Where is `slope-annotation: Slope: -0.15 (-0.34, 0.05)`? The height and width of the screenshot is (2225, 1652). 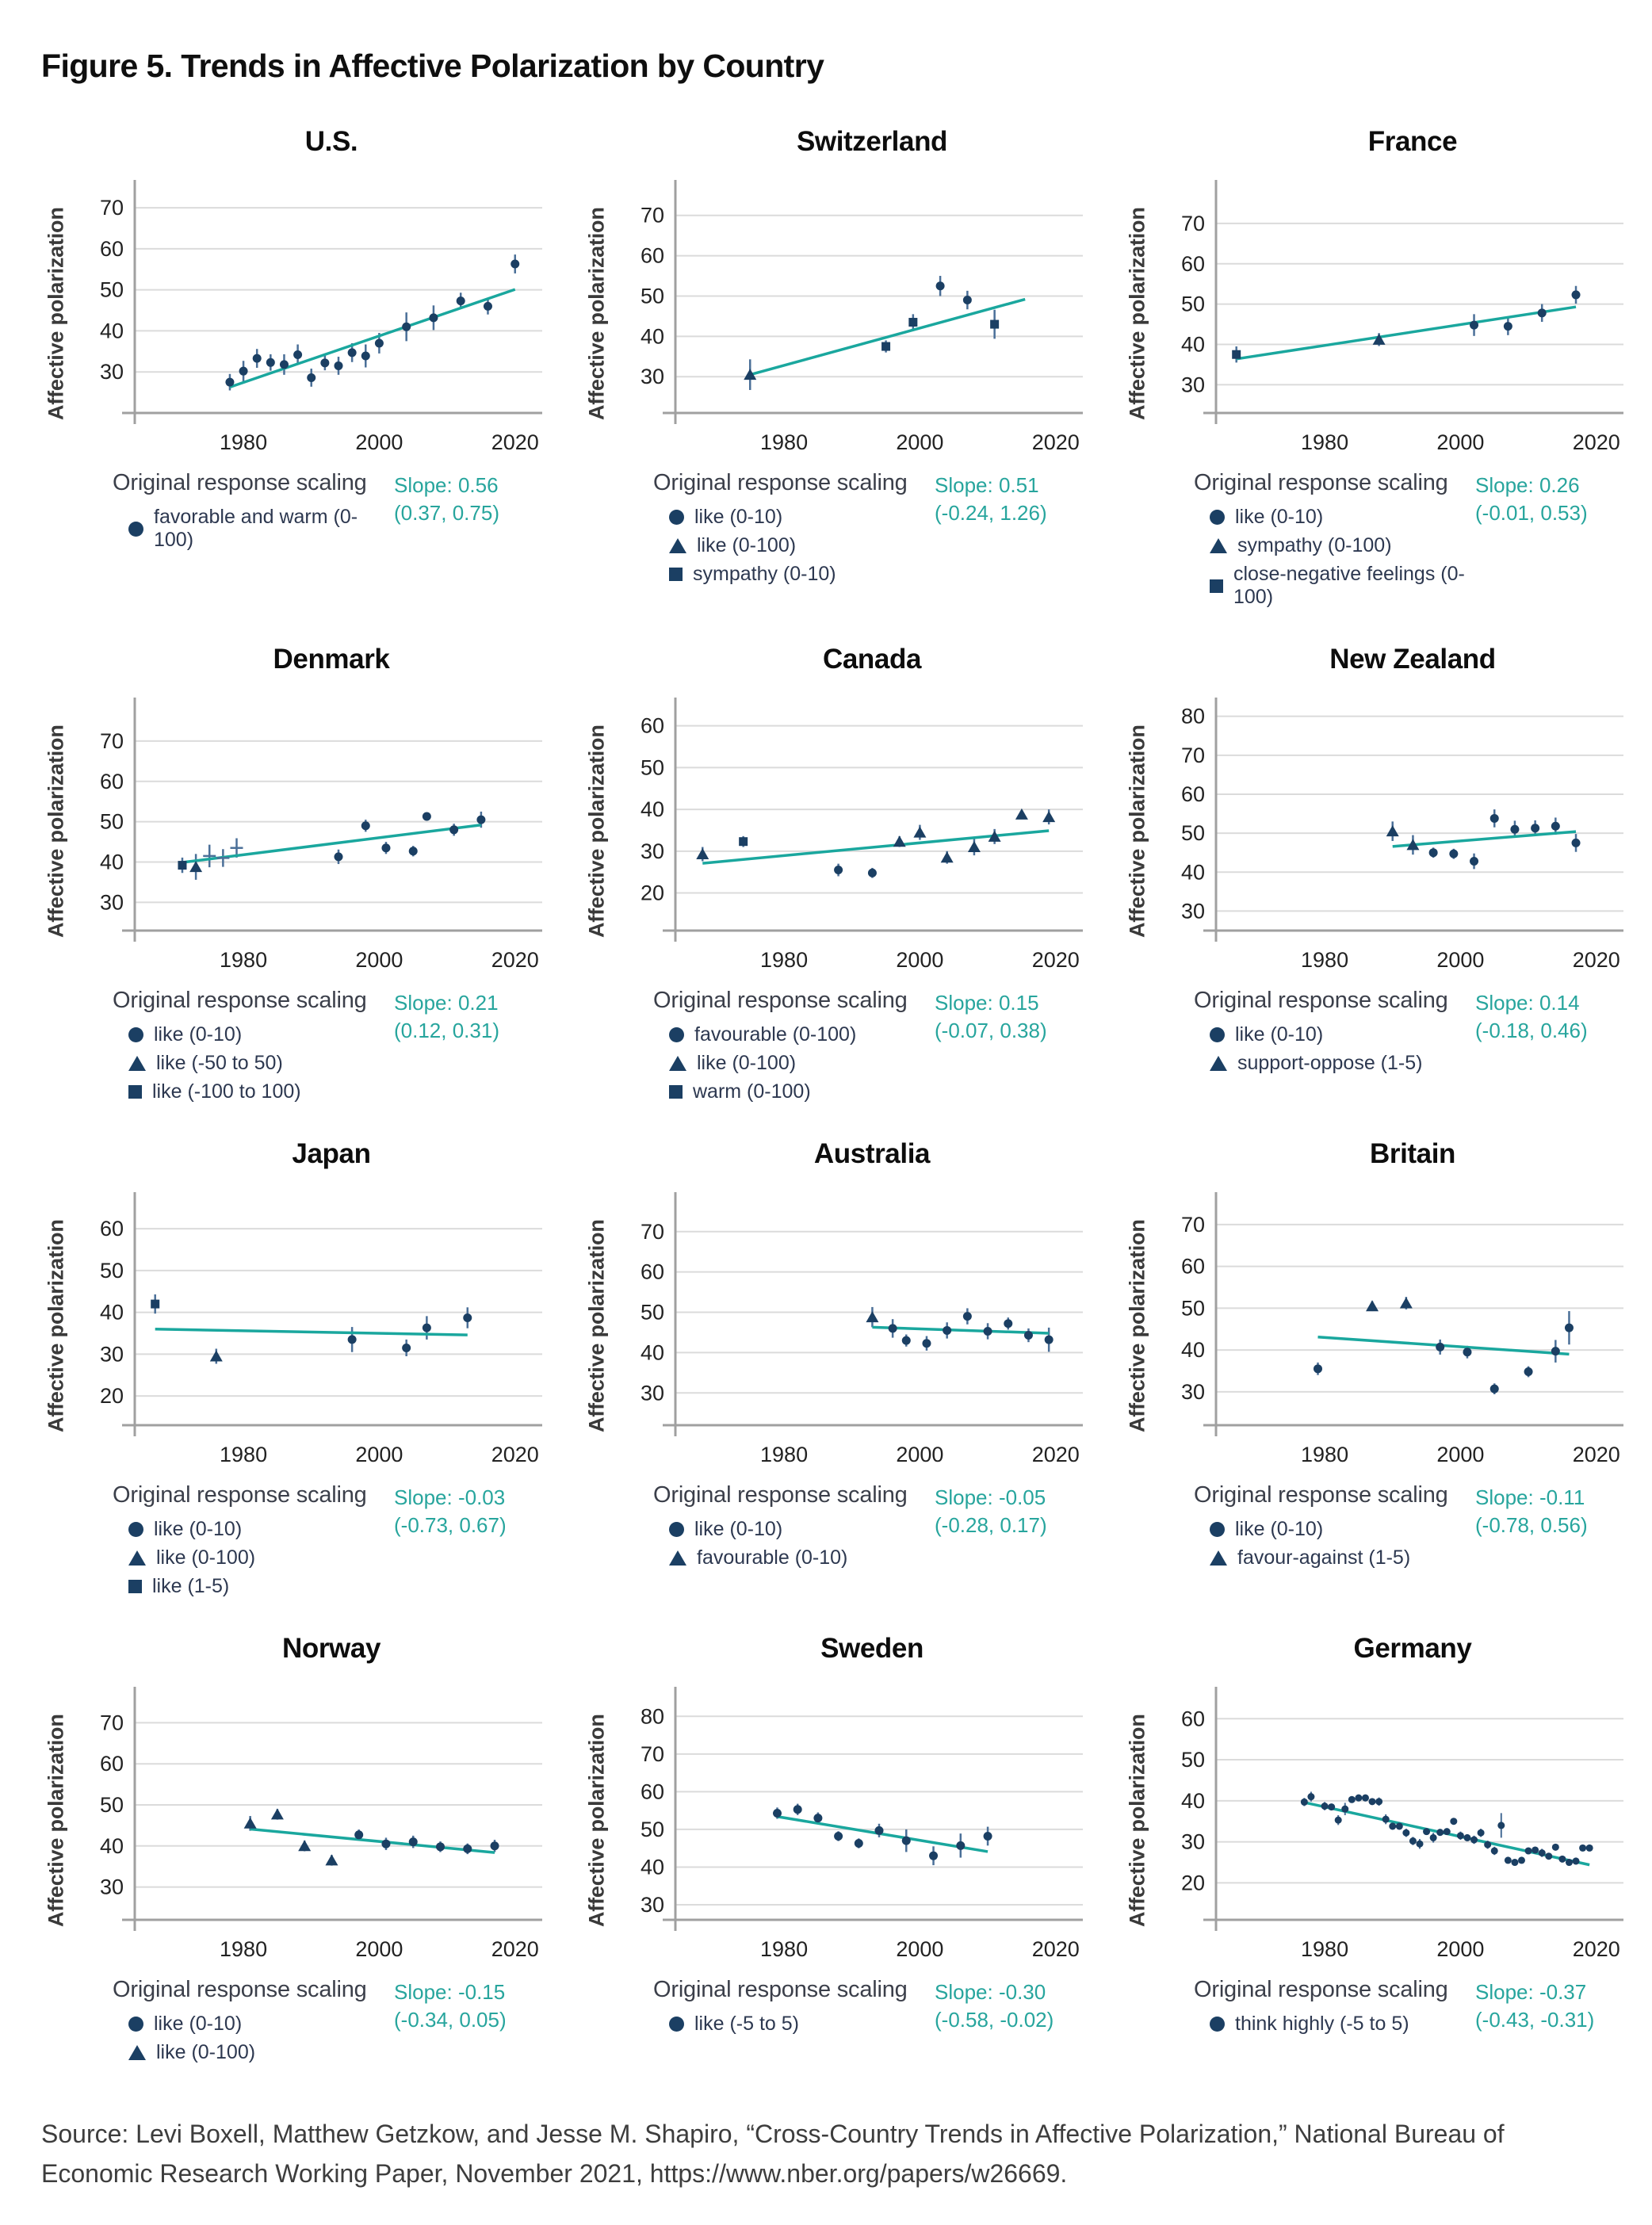
slope-annotation: Slope: -0.15 (-0.34, 0.05) is located at coordinates (479, 2021).